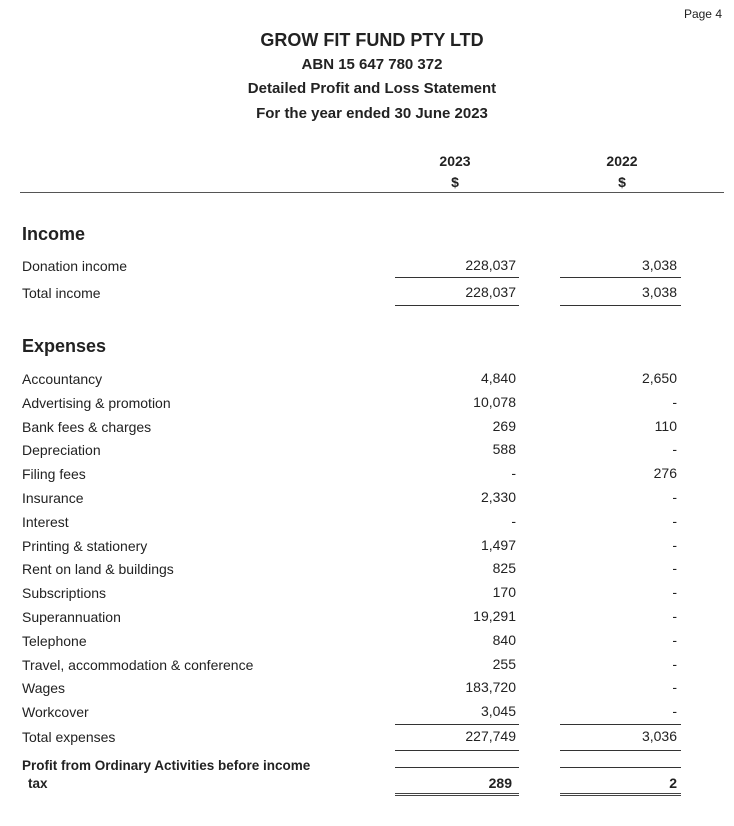 This screenshot has height=826, width=734. What do you see at coordinates (665, 425) in the screenshot?
I see `expense-2022: 110` at bounding box center [665, 425].